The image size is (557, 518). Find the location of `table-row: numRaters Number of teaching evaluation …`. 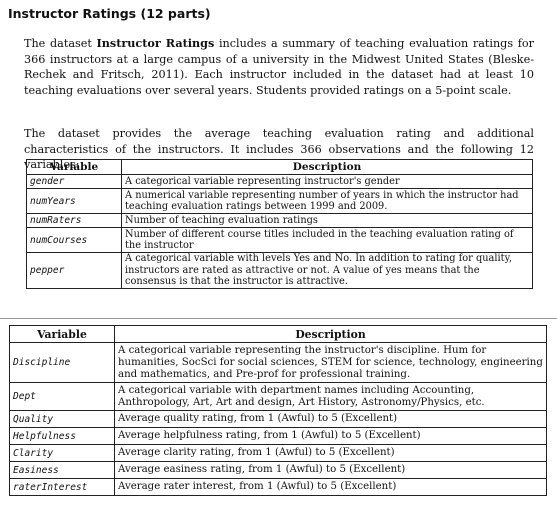

table-row: numRaters Number of teaching evaluation … is located at coordinates (279, 220).